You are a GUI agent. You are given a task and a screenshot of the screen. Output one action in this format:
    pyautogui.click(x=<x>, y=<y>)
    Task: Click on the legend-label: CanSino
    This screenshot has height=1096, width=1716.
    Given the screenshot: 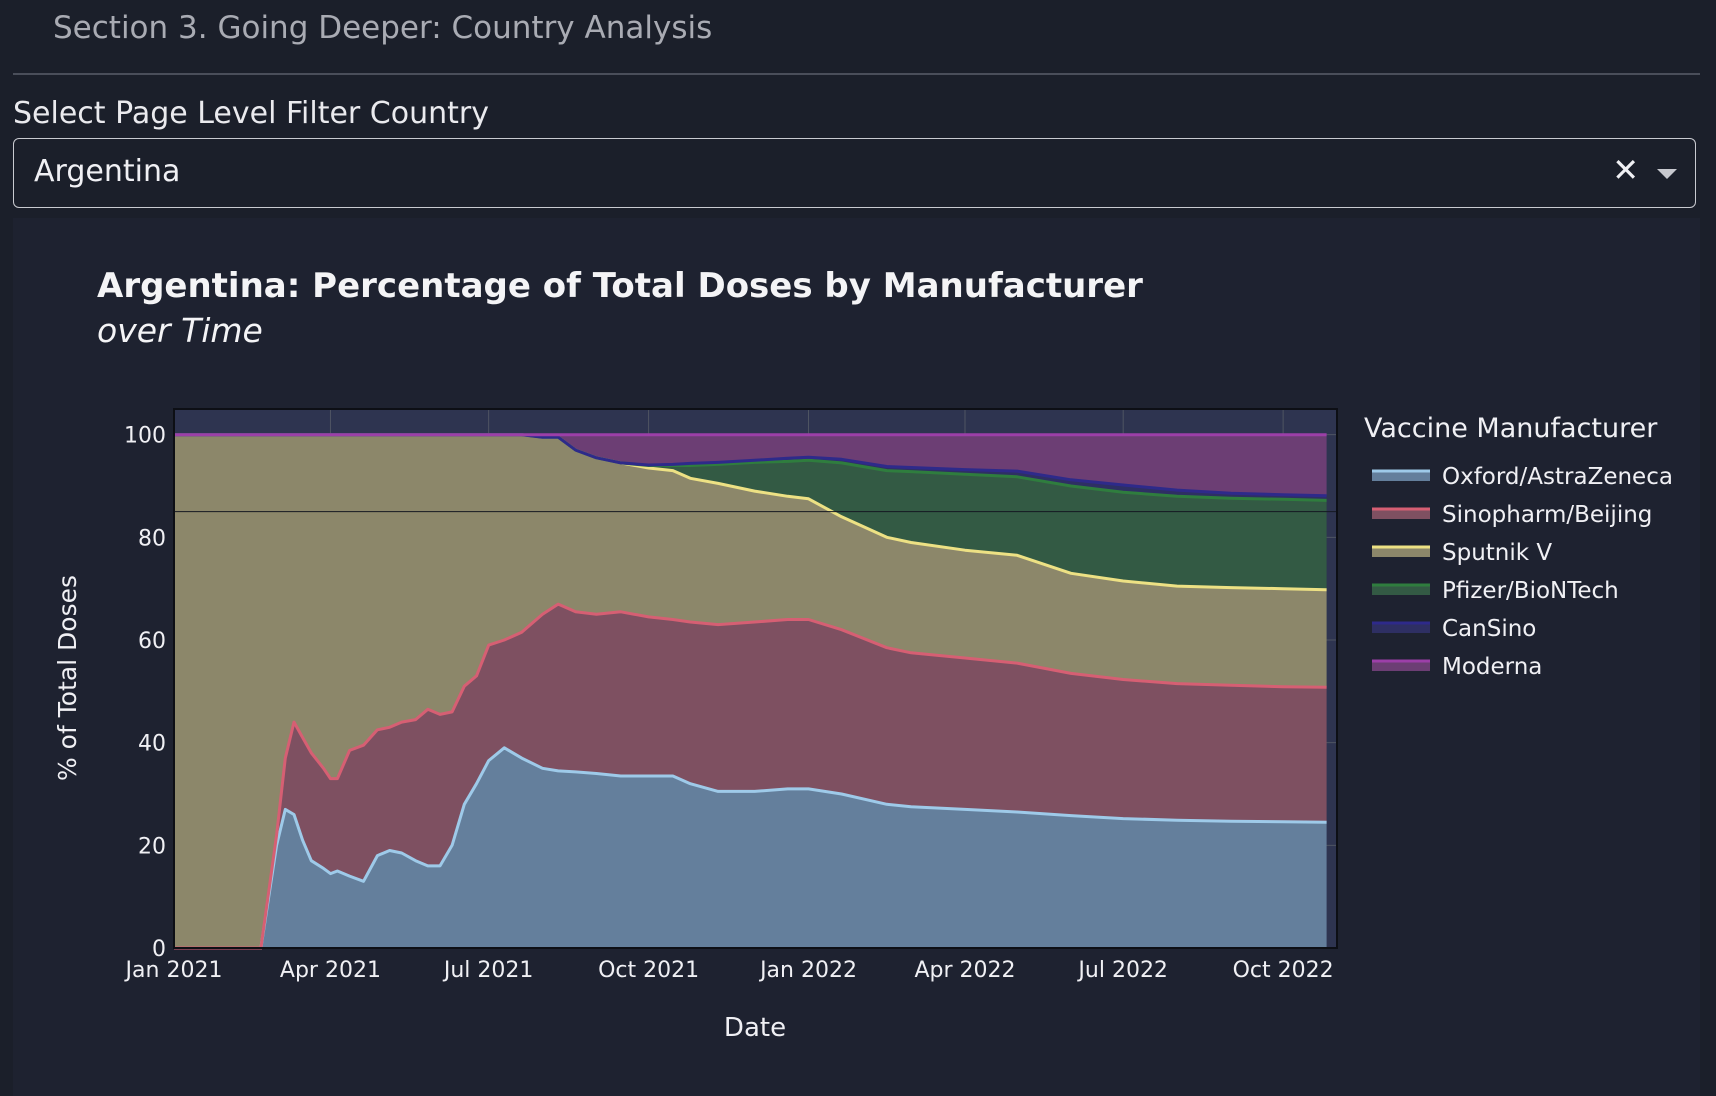 What is the action you would take?
    pyautogui.click(x=1489, y=629)
    